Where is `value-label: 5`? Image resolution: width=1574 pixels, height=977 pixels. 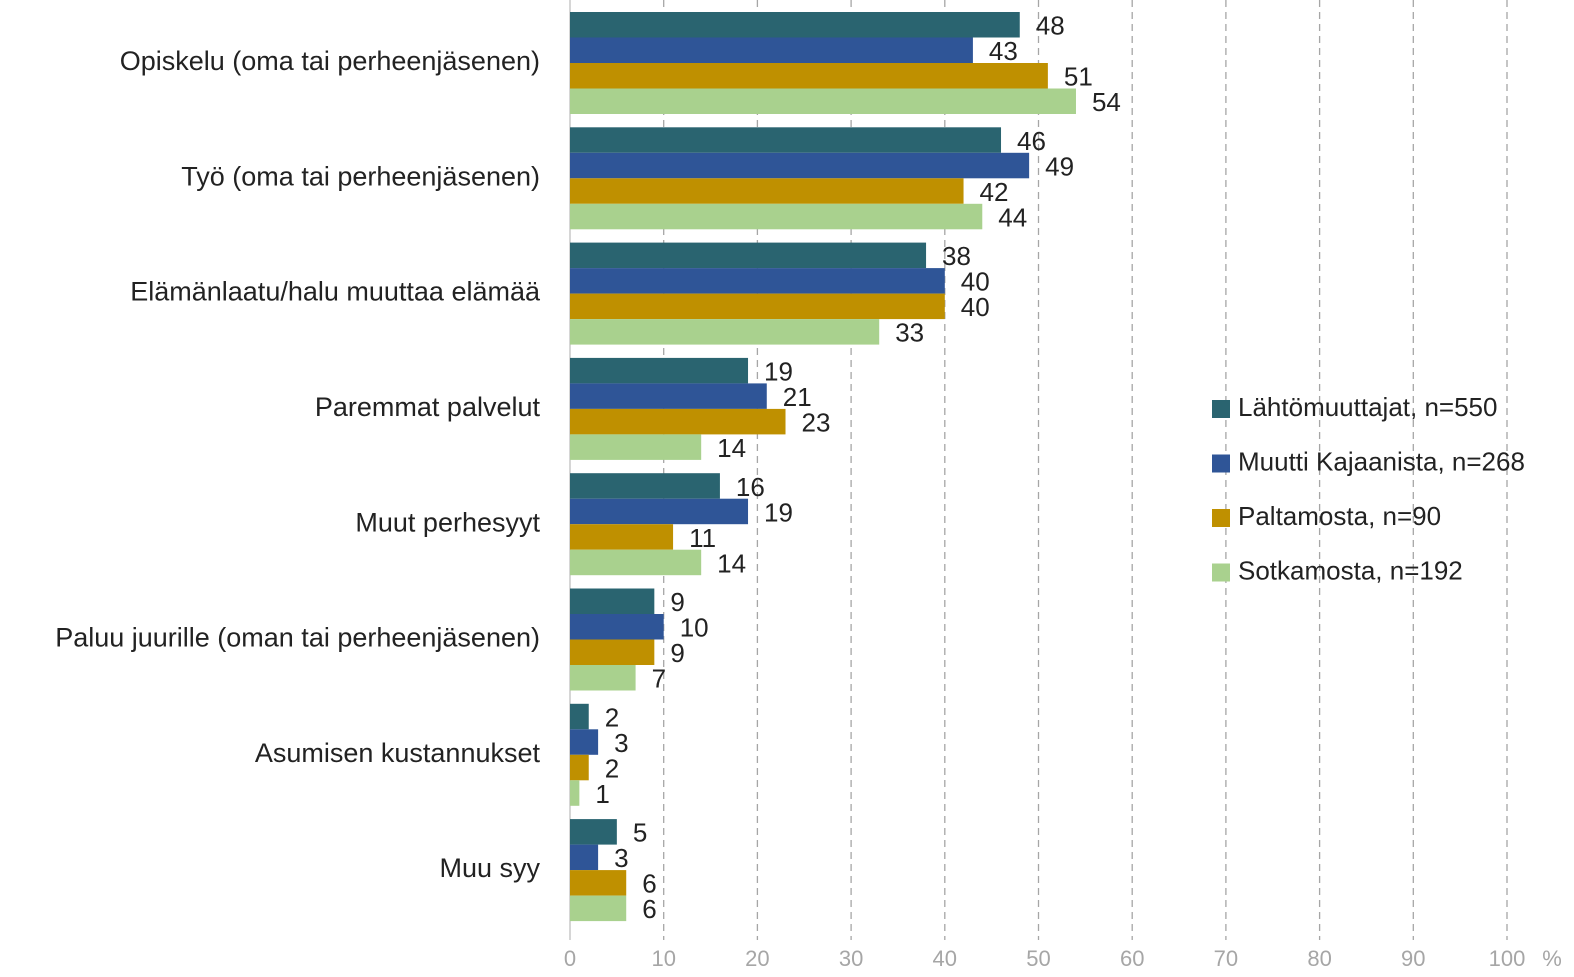 value-label: 5 is located at coordinates (640, 833).